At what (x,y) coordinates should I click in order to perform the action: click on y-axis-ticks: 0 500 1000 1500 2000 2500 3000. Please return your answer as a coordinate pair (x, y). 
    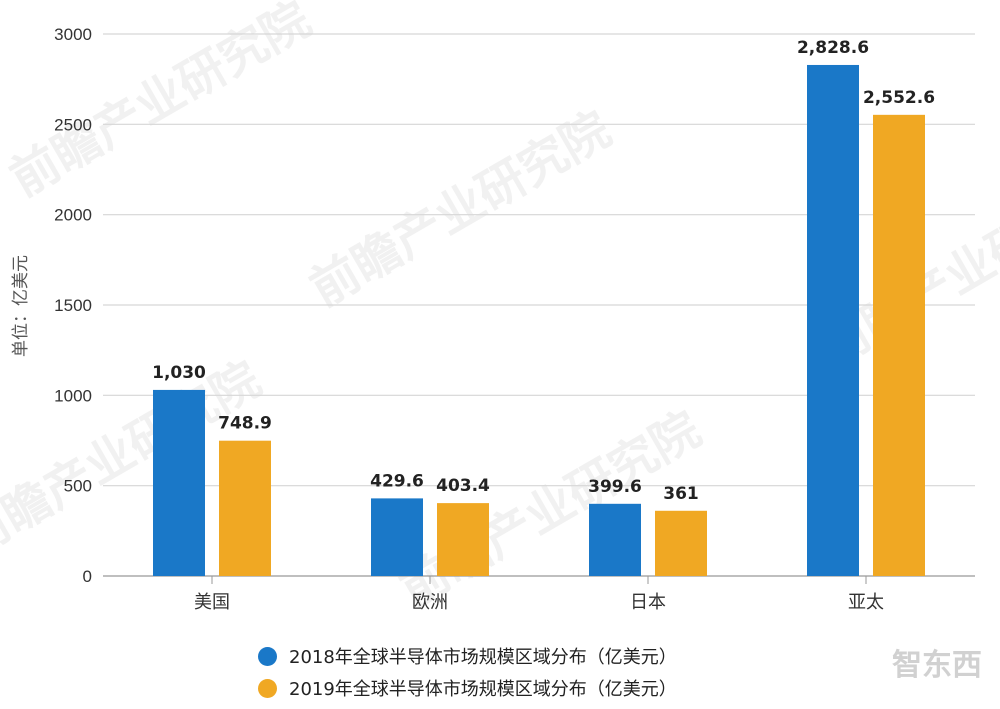
    Looking at the image, I should click on (73, 305).